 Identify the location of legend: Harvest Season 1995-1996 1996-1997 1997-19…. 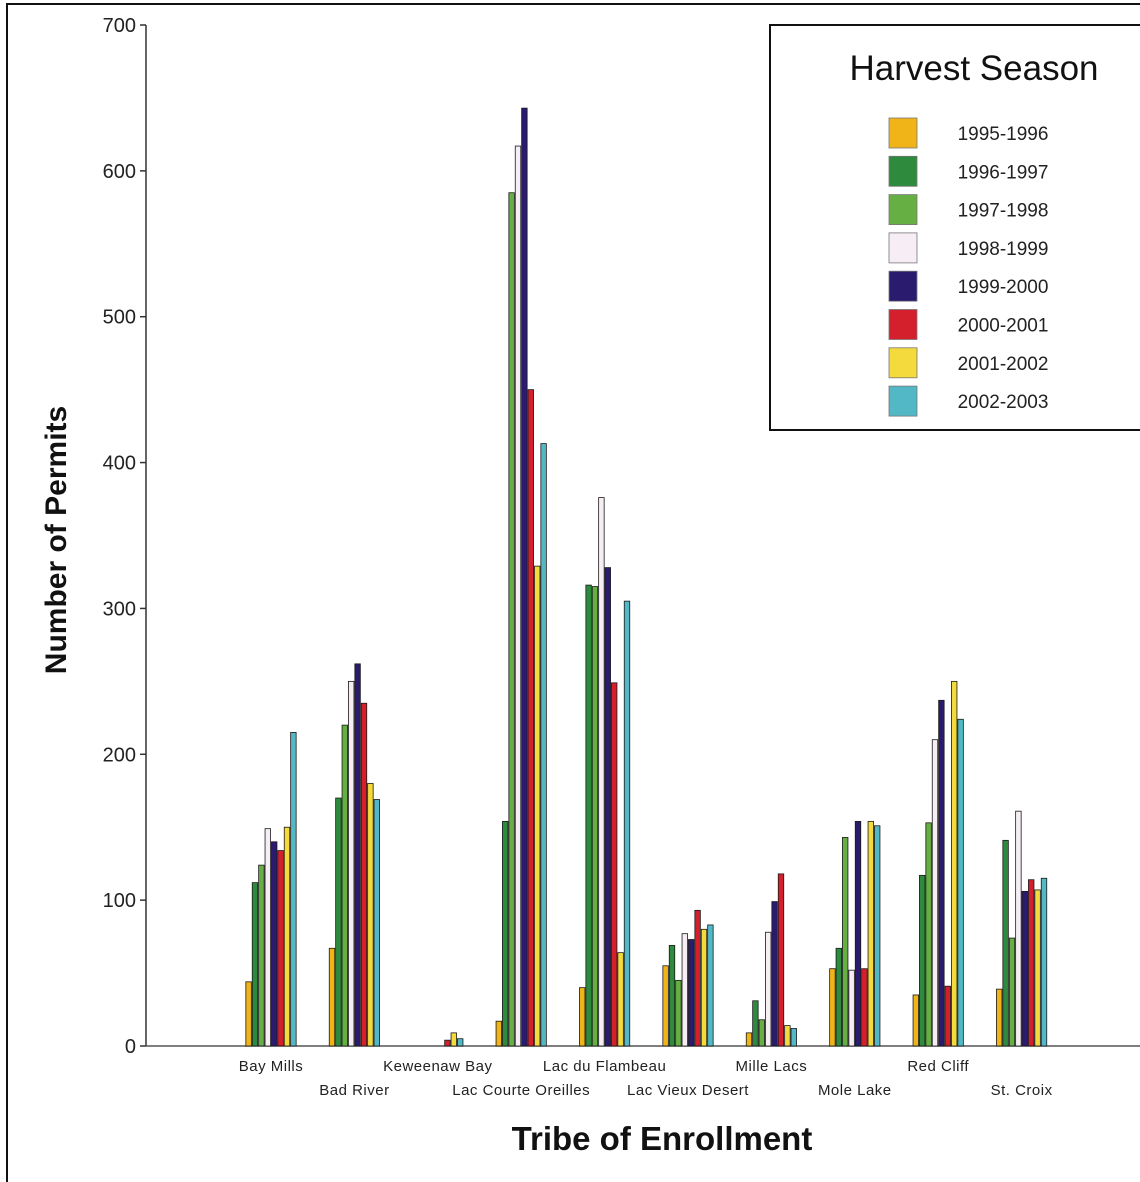
(954, 227).